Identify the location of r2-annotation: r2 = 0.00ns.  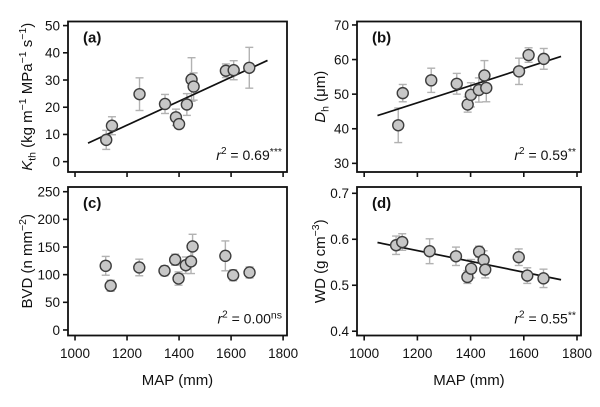
(249, 318).